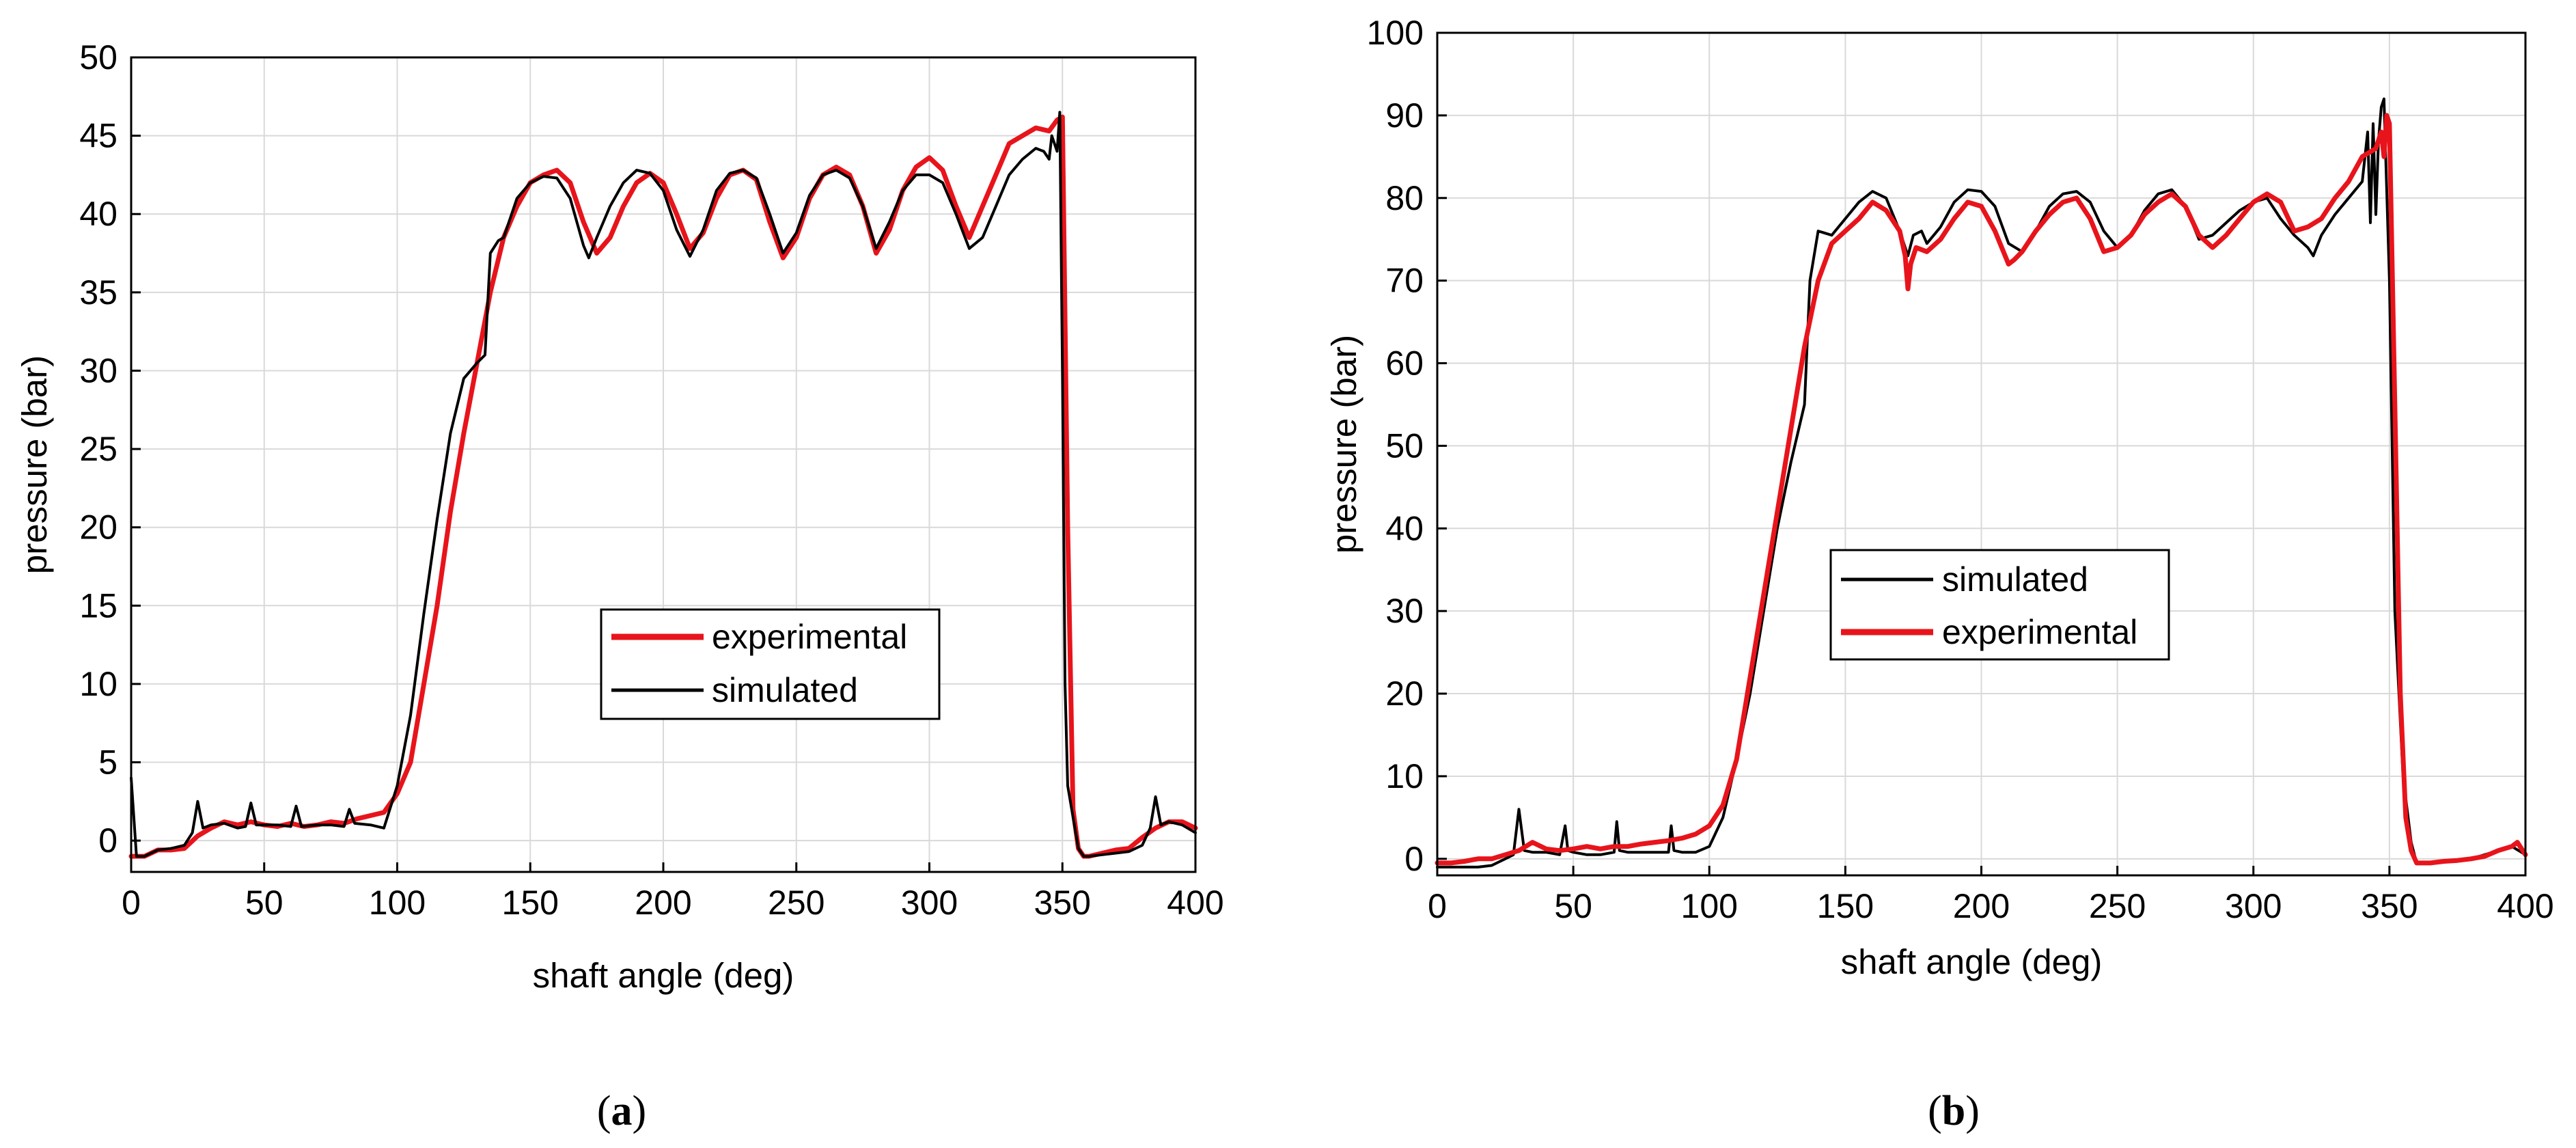  What do you see at coordinates (1404, 281) in the screenshot?
I see `y-tick-label: 70` at bounding box center [1404, 281].